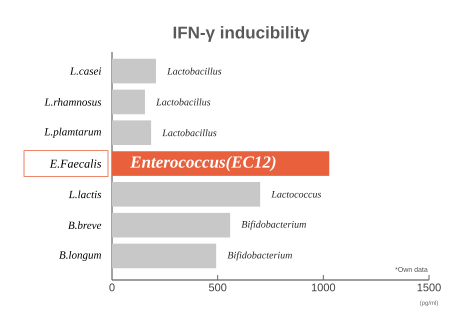 This screenshot has height=324, width=458. Describe the element at coordinates (429, 288) in the screenshot. I see `x-tick-label: 1500` at that location.